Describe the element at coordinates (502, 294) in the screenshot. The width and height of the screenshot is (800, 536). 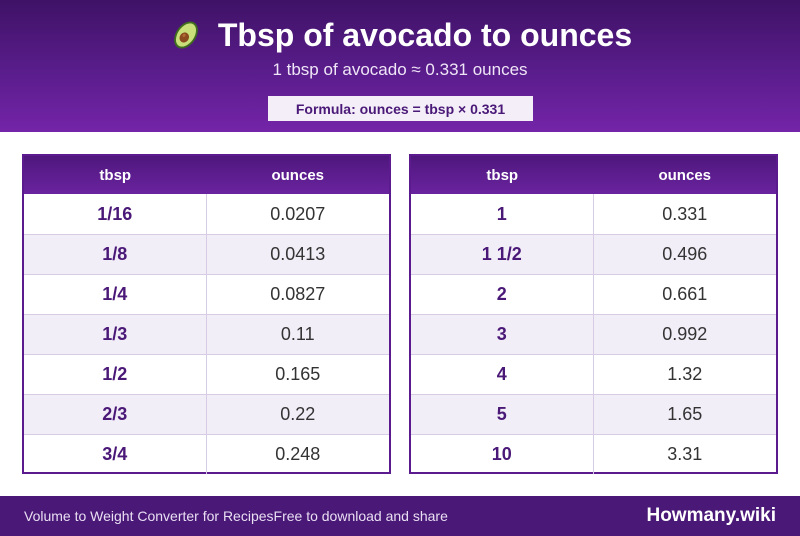
I see `tbsp-cell: 2` at that location.